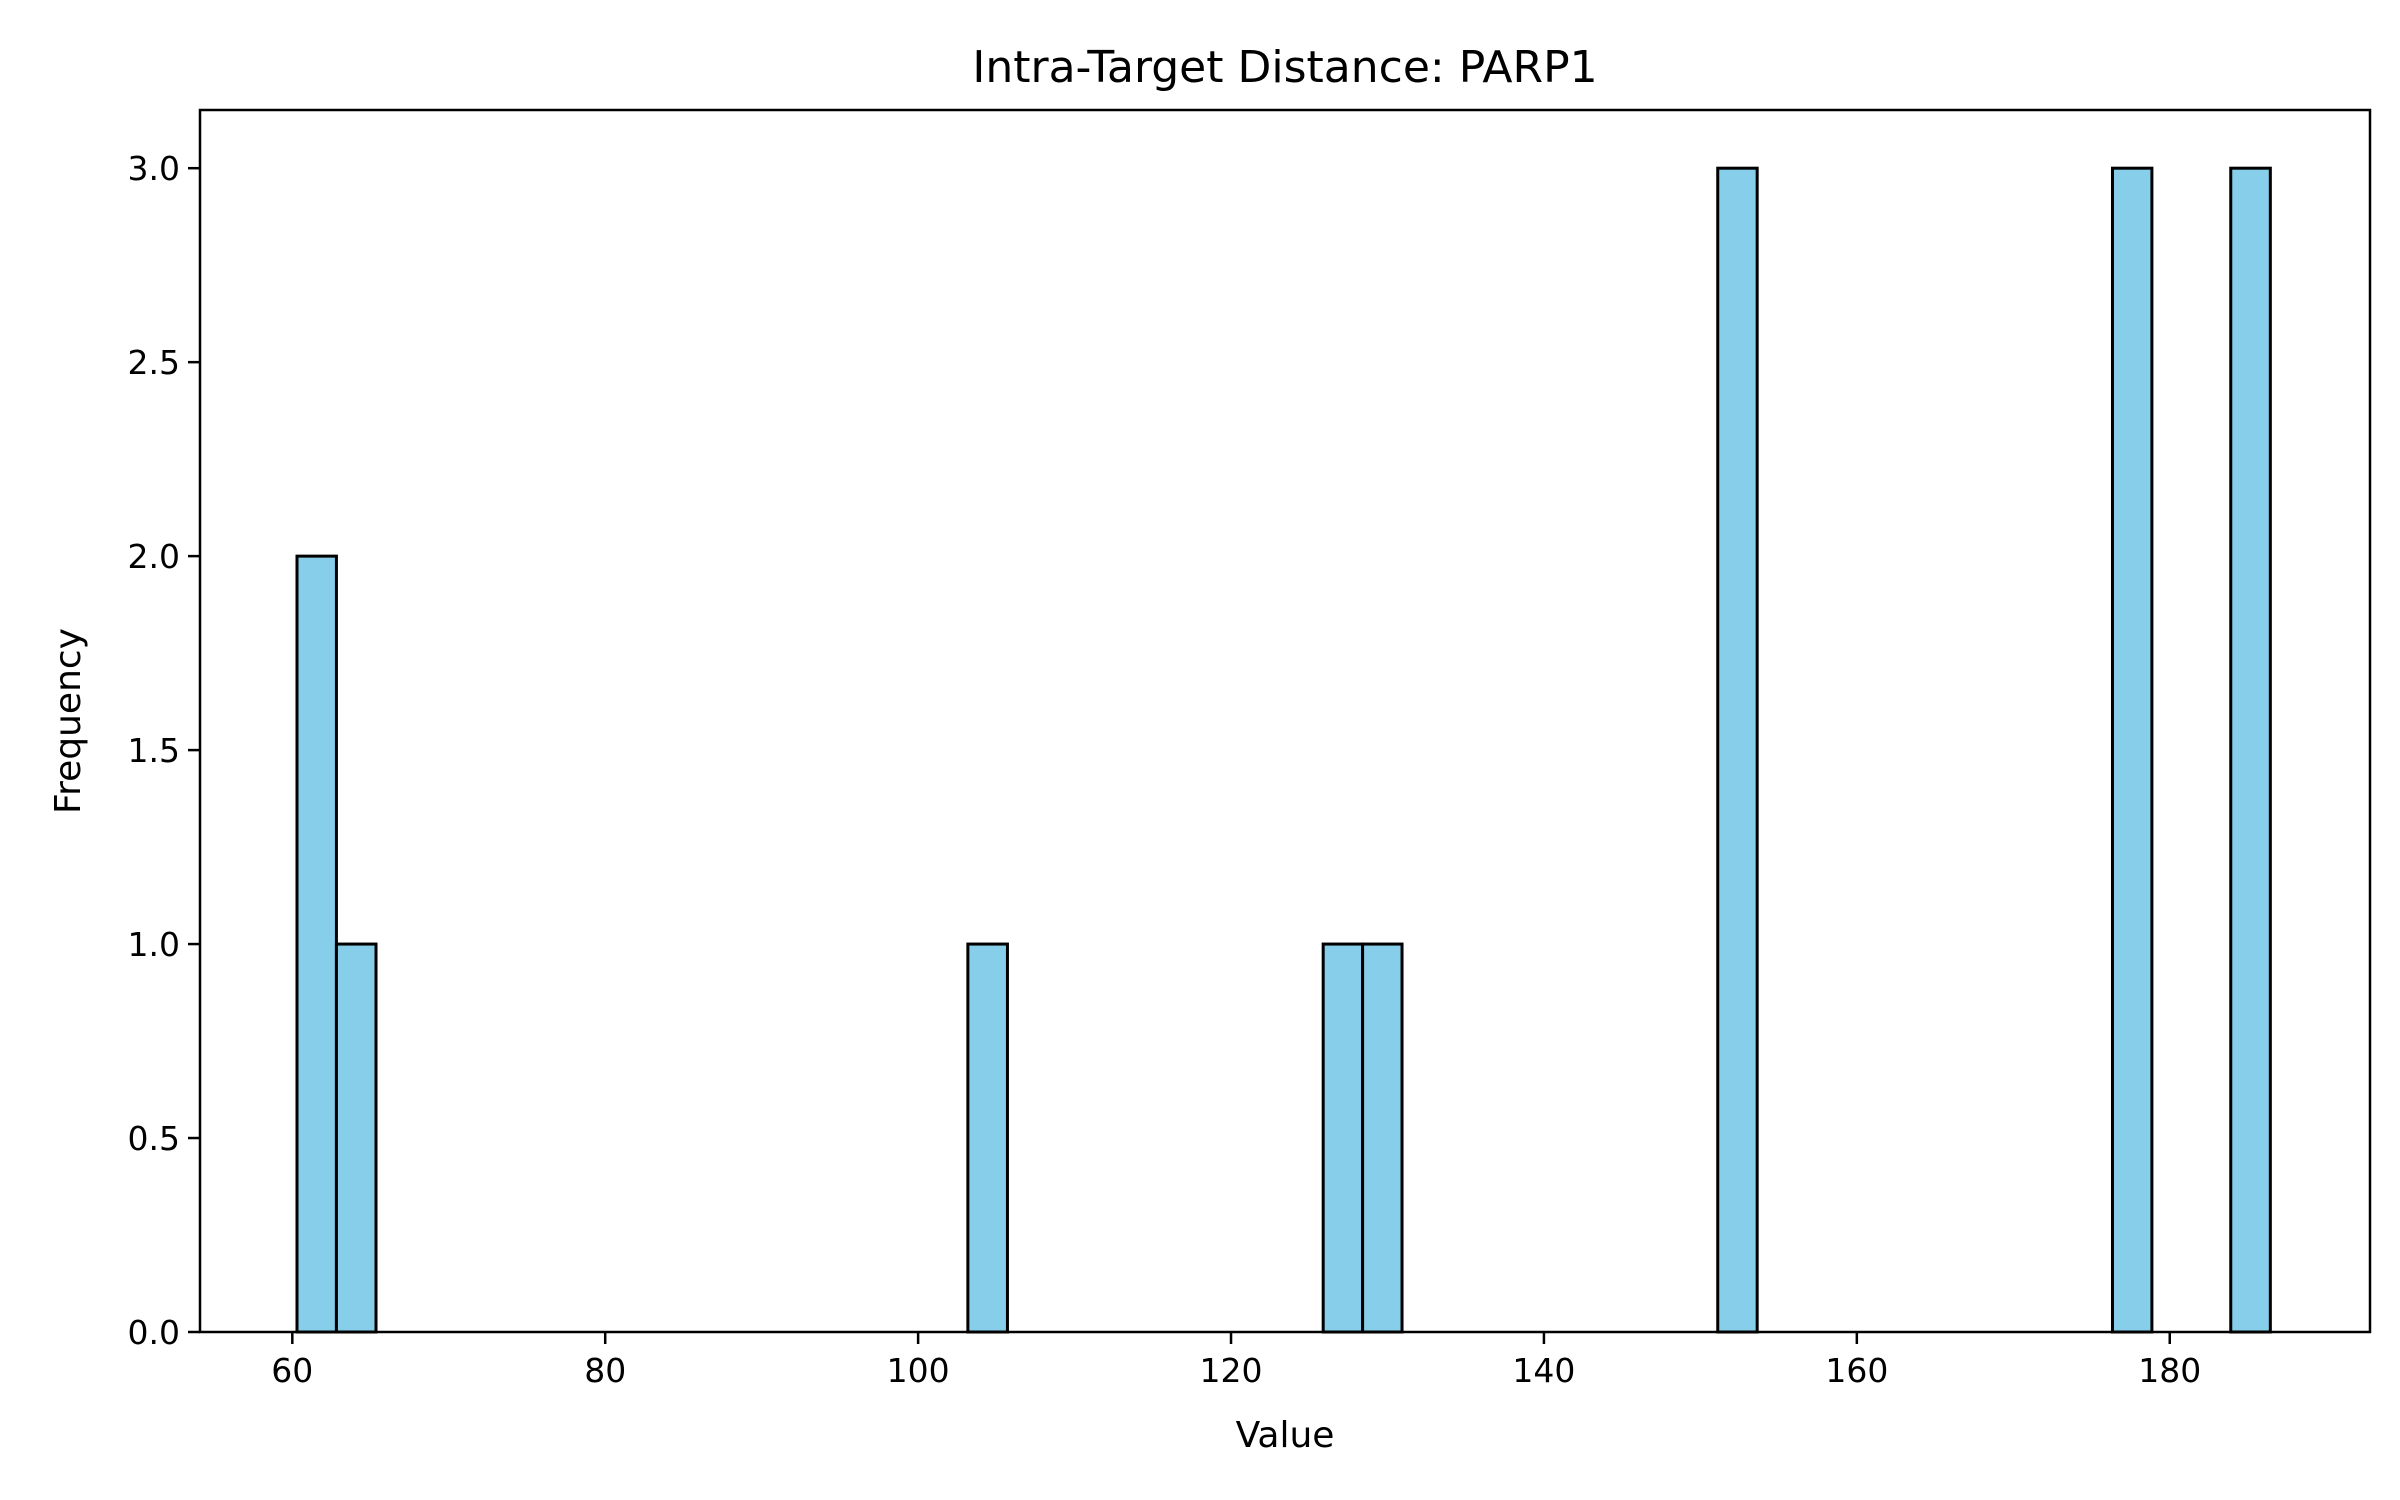 The width and height of the screenshot is (2400, 1500). What do you see at coordinates (154, 1138) in the screenshot?
I see `y-tick-label: 0.5` at bounding box center [154, 1138].